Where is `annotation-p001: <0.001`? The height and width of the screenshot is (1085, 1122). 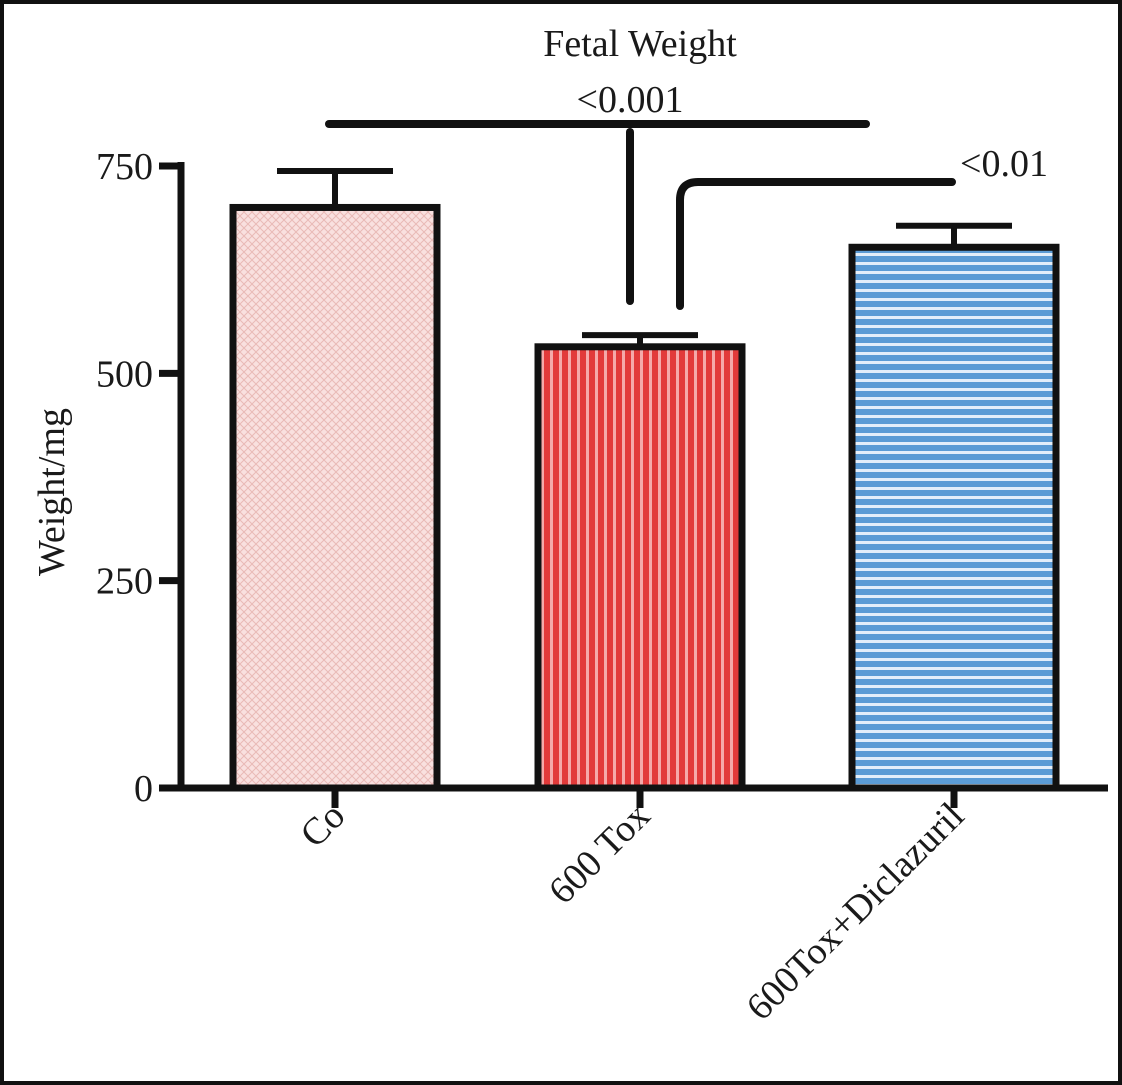
annotation-p001: <0.001 is located at coordinates (630, 100).